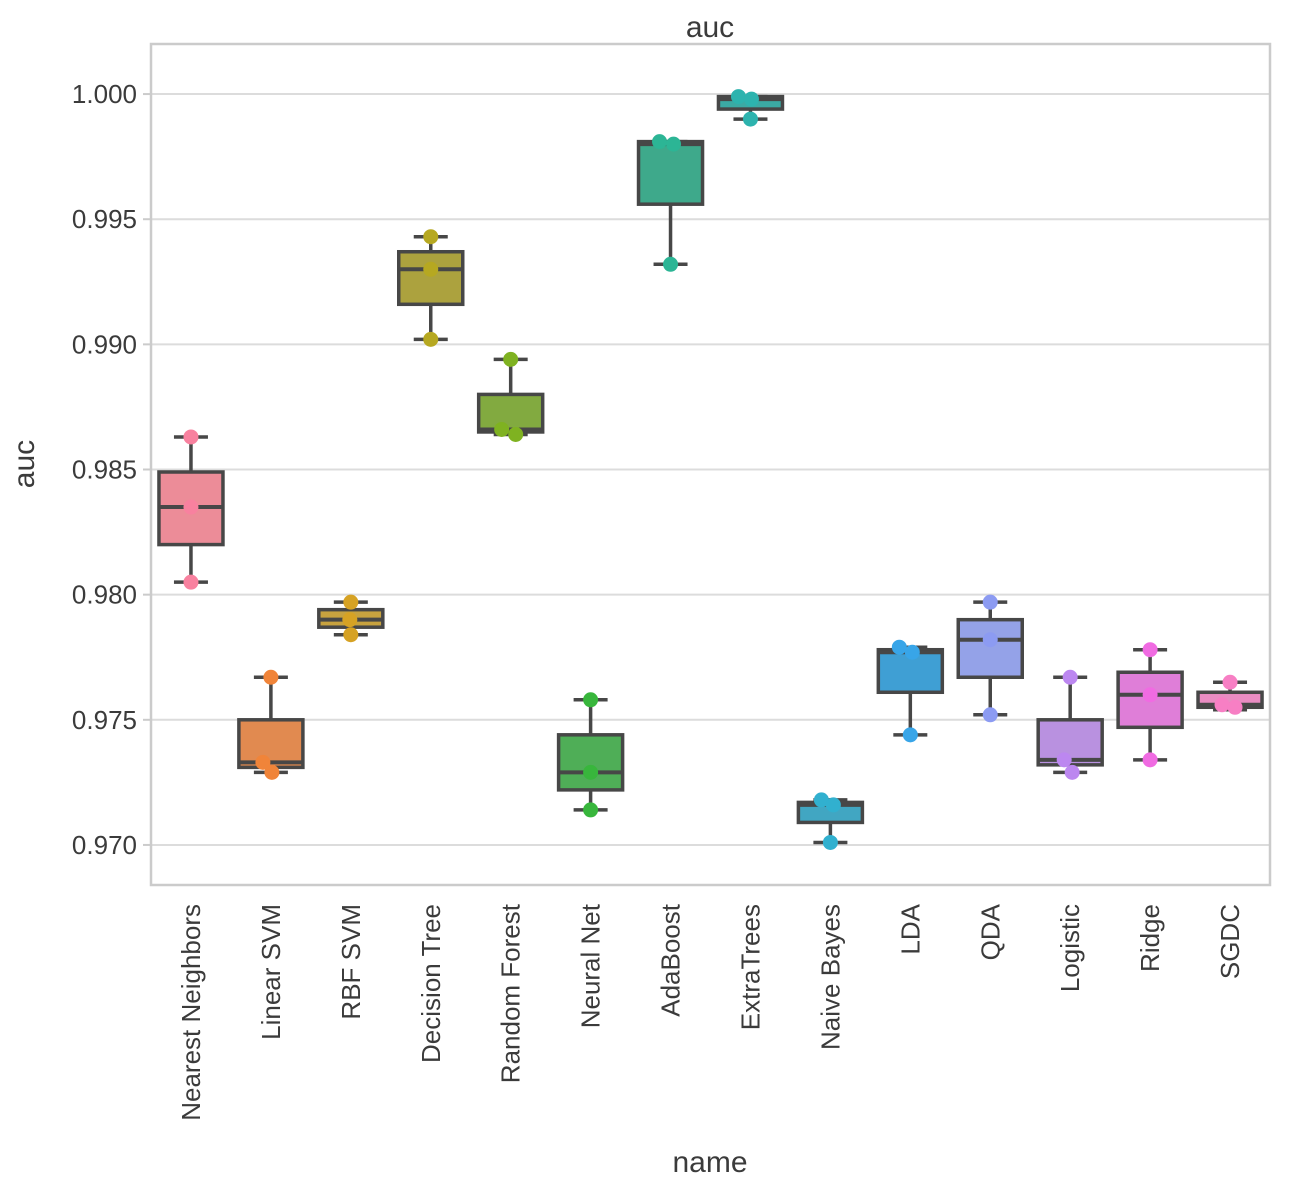 Image resolution: width=1292 pixels, height=1194 pixels. What do you see at coordinates (590, 762) in the screenshot?
I see `box-neural-net` at bounding box center [590, 762].